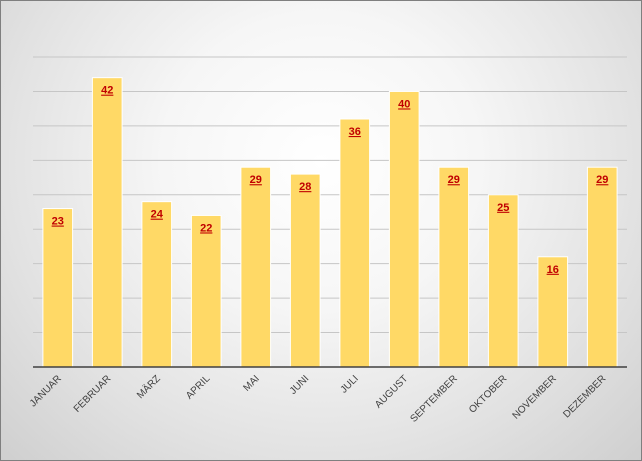 Image resolution: width=642 pixels, height=461 pixels. I want to click on bar-mai, so click(256, 267).